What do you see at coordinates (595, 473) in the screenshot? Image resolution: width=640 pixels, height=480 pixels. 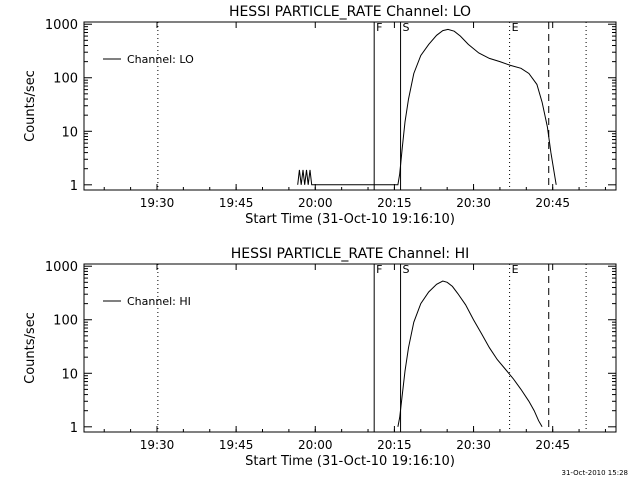 I see `footer-timestamp: 31-Oct-2010 15:28` at bounding box center [595, 473].